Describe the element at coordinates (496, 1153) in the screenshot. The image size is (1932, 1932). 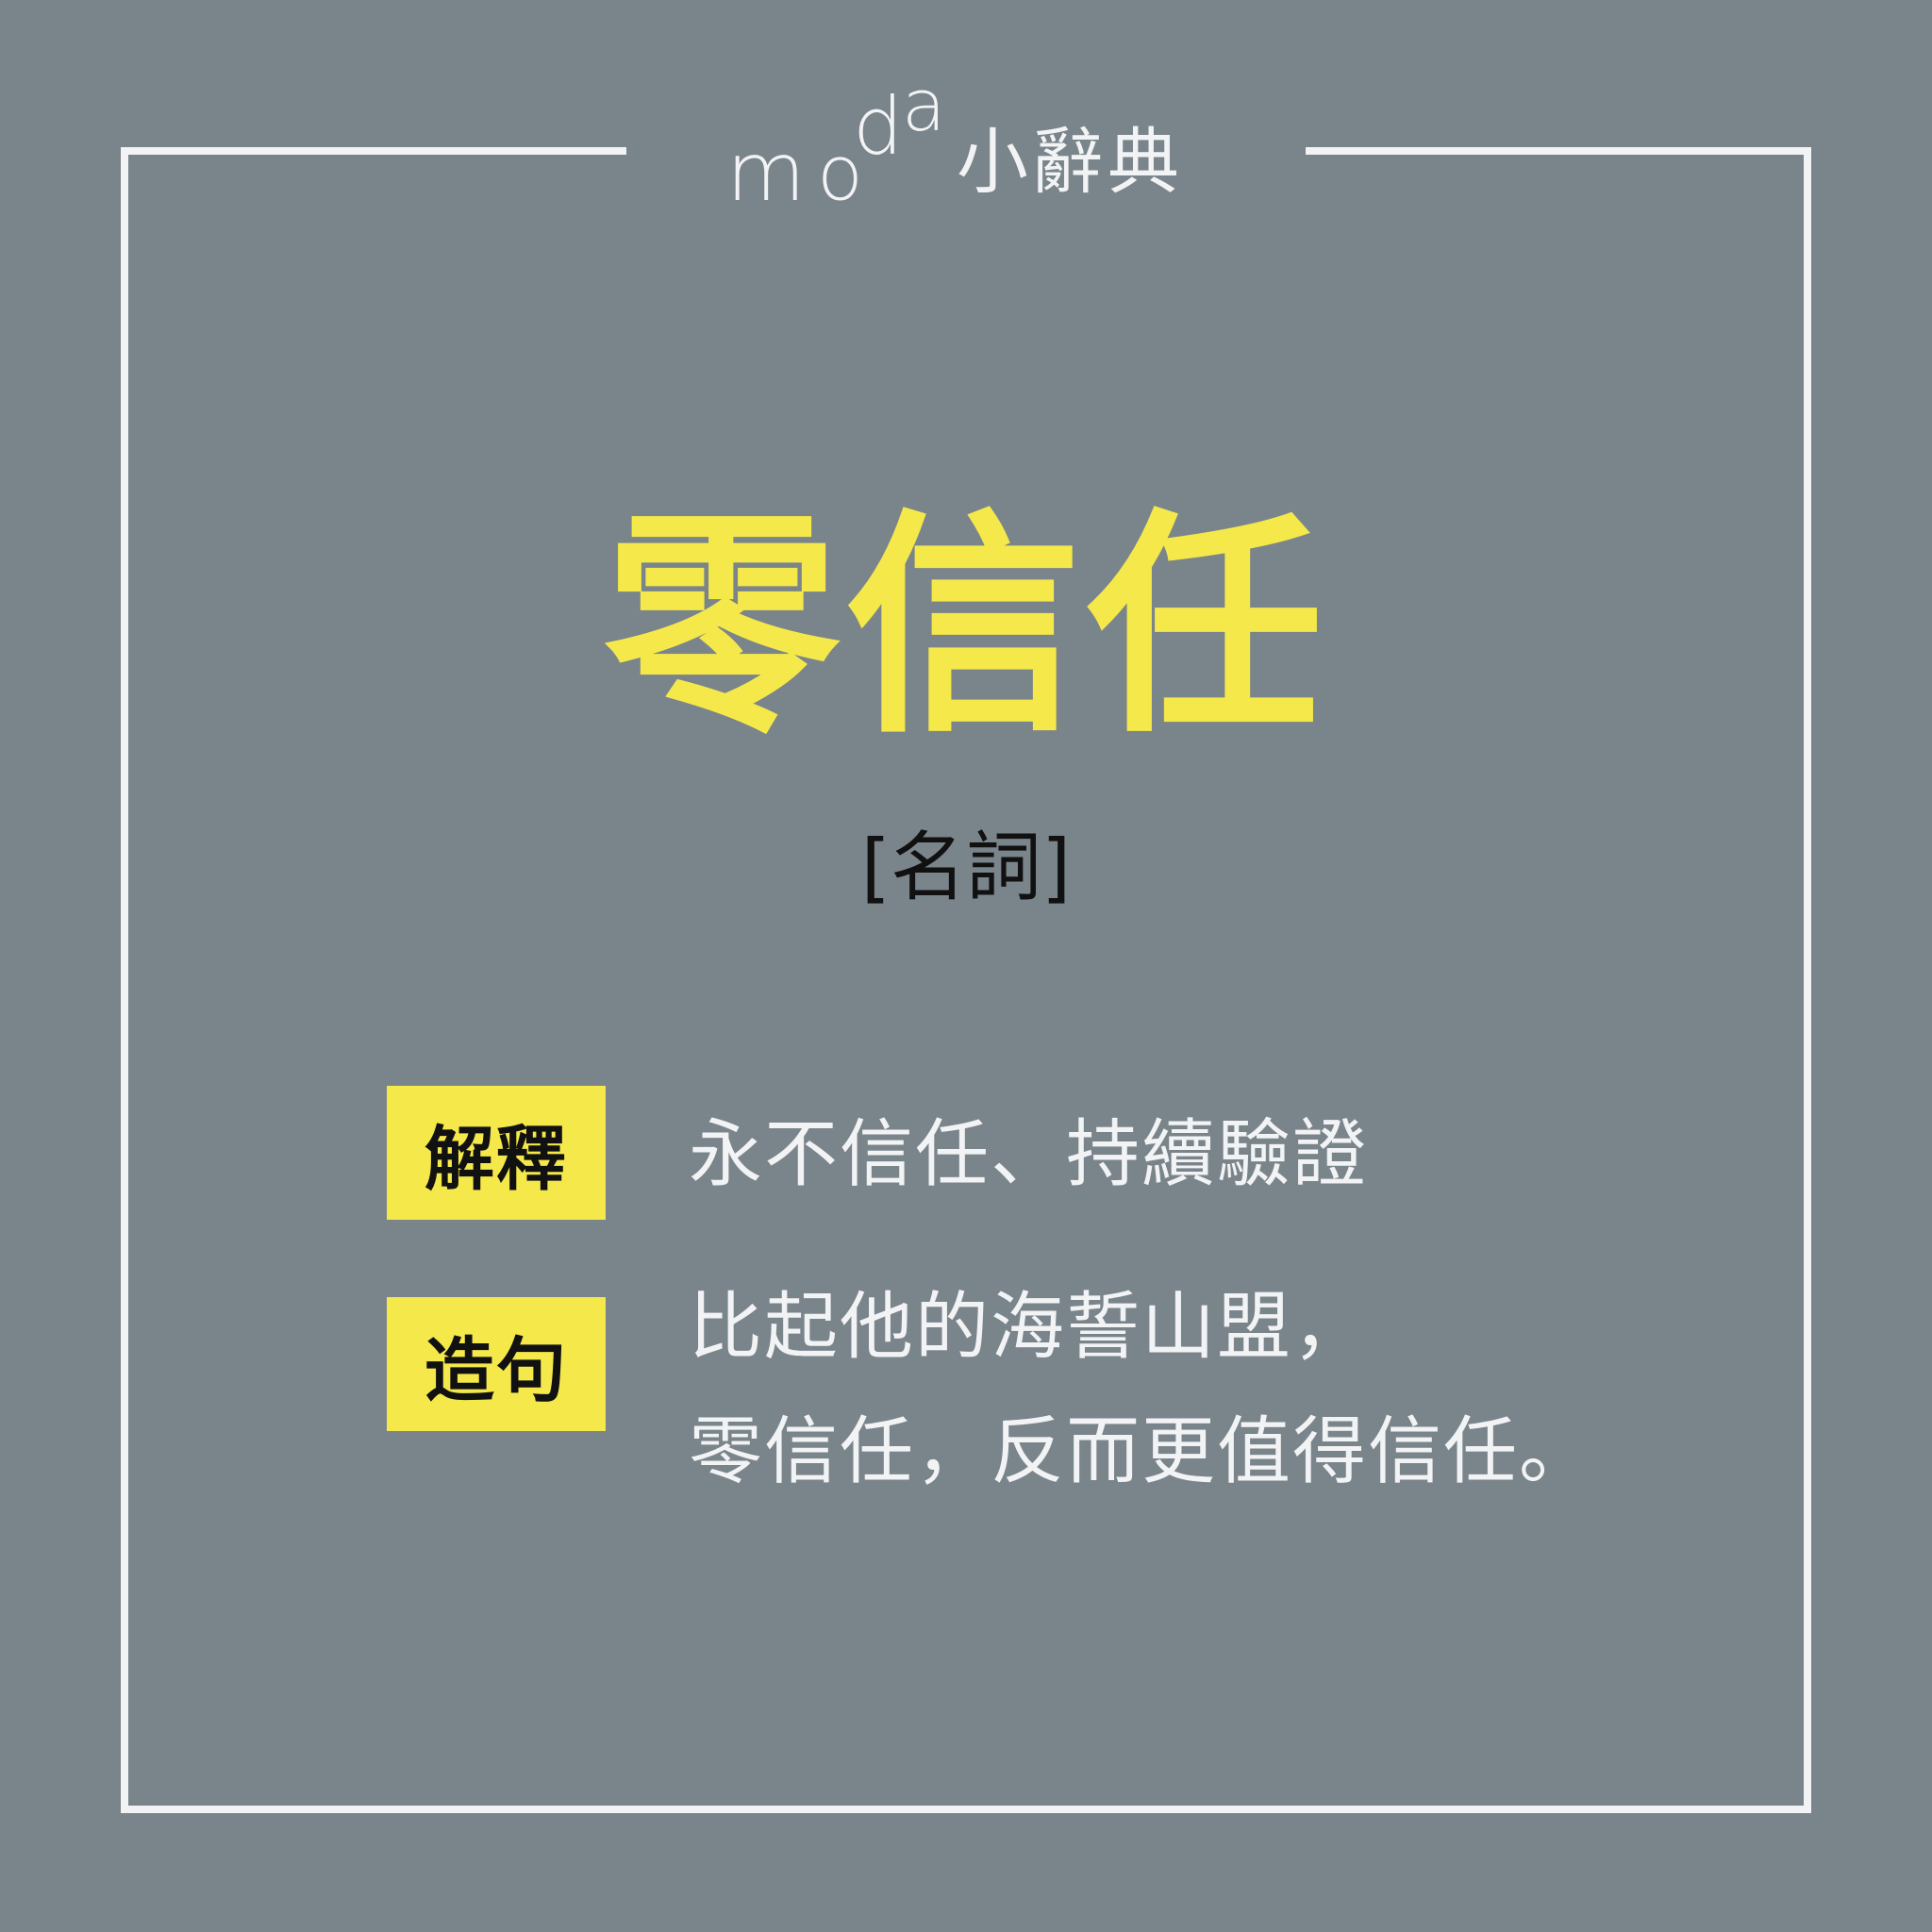
I see `definition-label: 解釋` at that location.